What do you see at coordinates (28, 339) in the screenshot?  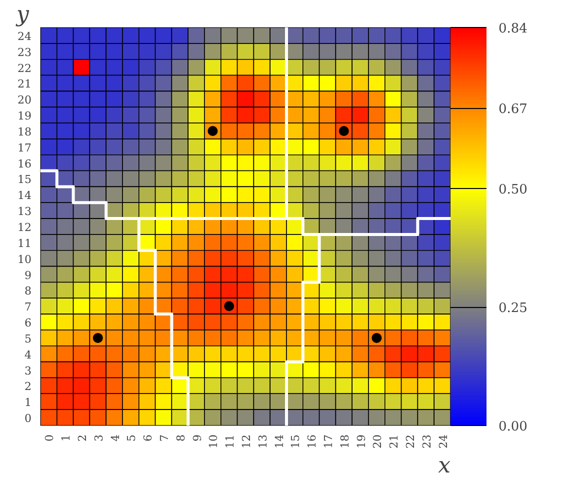 I see `y-tick-label: 5` at bounding box center [28, 339].